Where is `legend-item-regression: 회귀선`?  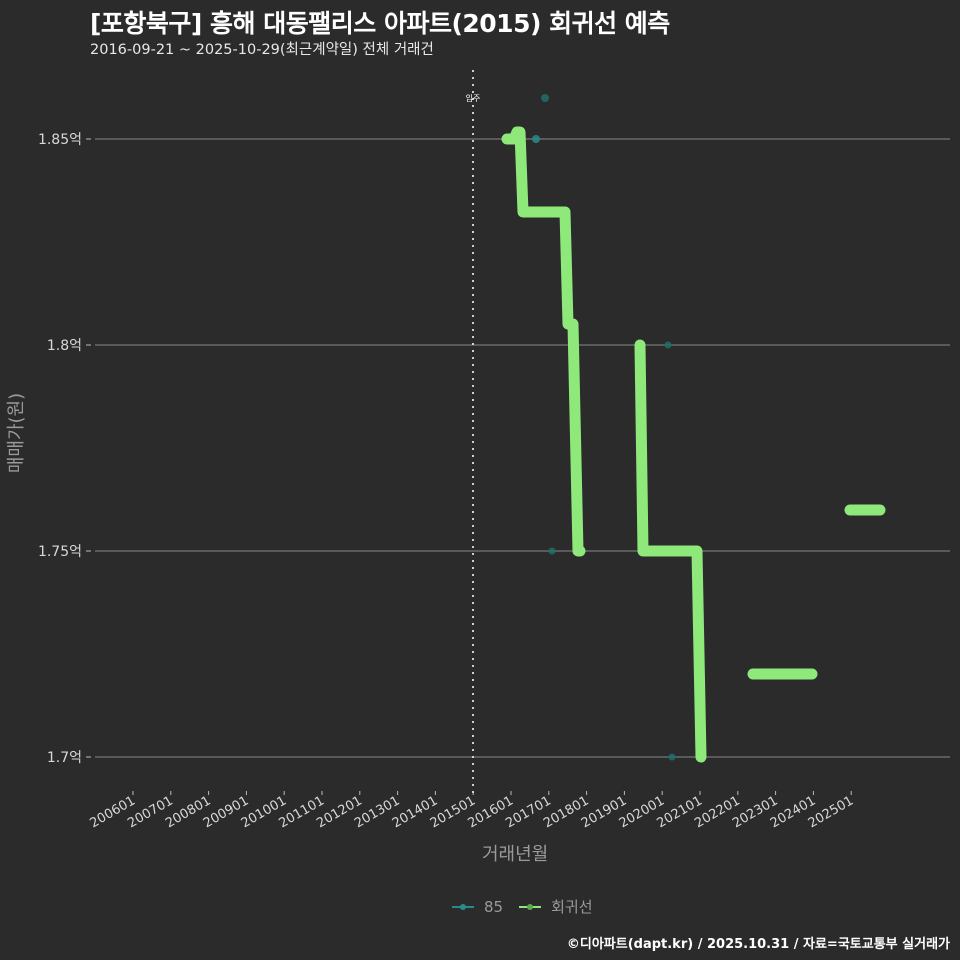 legend-item-regression: 회귀선 is located at coordinates (556, 906).